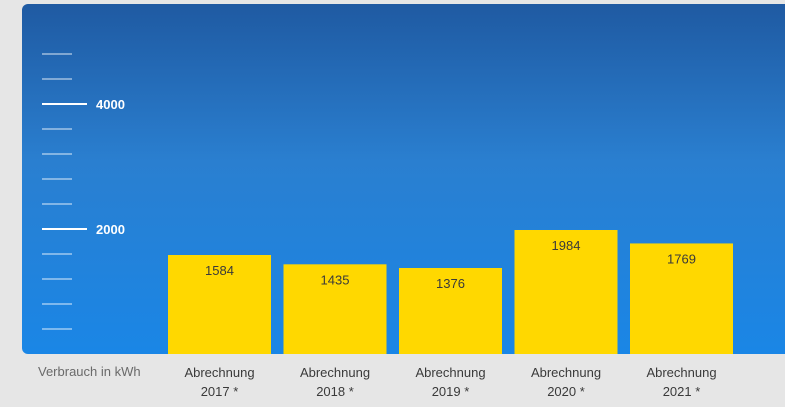  Describe the element at coordinates (219, 270) in the screenshot. I see `bar-value-label: 1584` at that location.